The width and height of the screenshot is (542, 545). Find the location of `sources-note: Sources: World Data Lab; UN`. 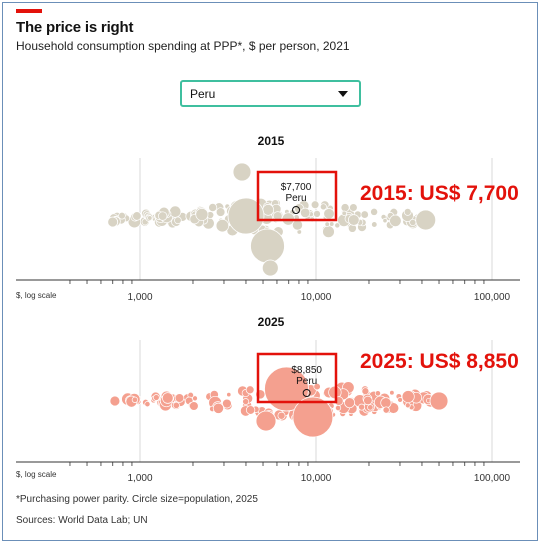

sources-note: Sources: World Data Lab; UN is located at coordinates (82, 520).